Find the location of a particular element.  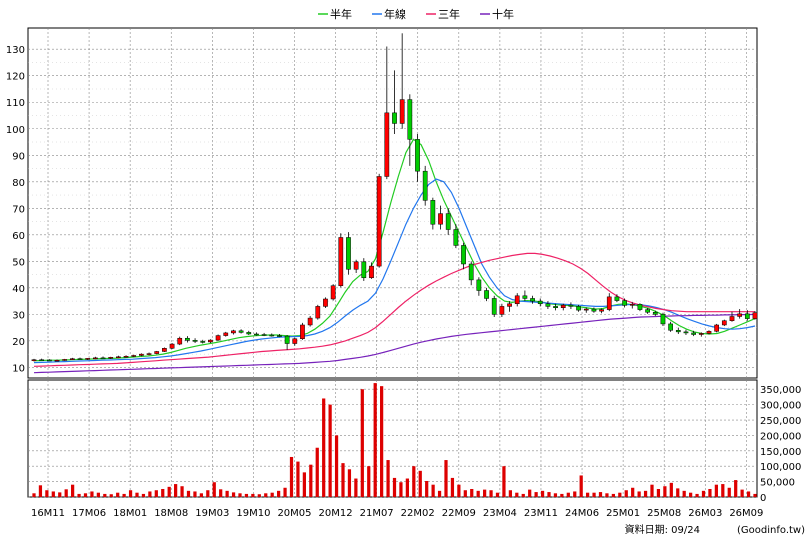

x-tick-label: 18M08 is located at coordinates (171, 513).